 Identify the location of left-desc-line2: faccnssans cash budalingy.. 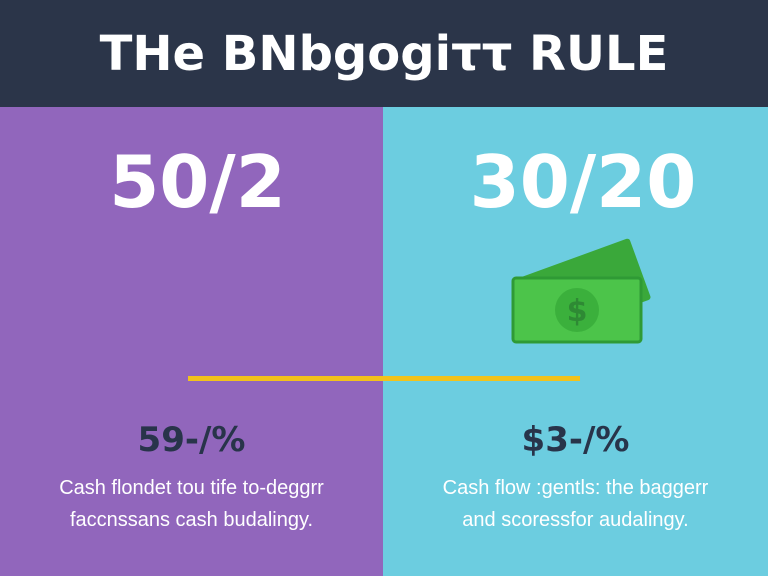
(191, 520).